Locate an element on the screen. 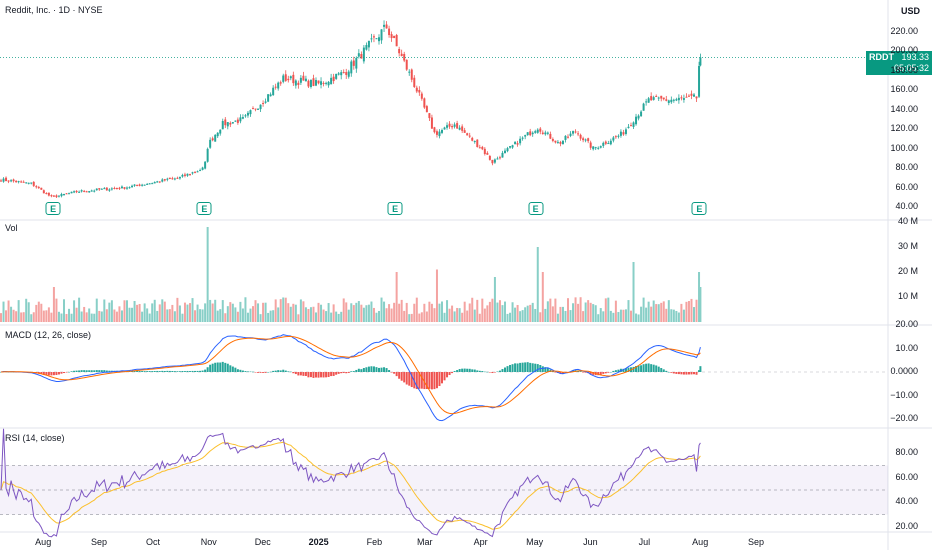 The image size is (932, 550). macd-axis-tick: 20.00 is located at coordinates (906, 324).